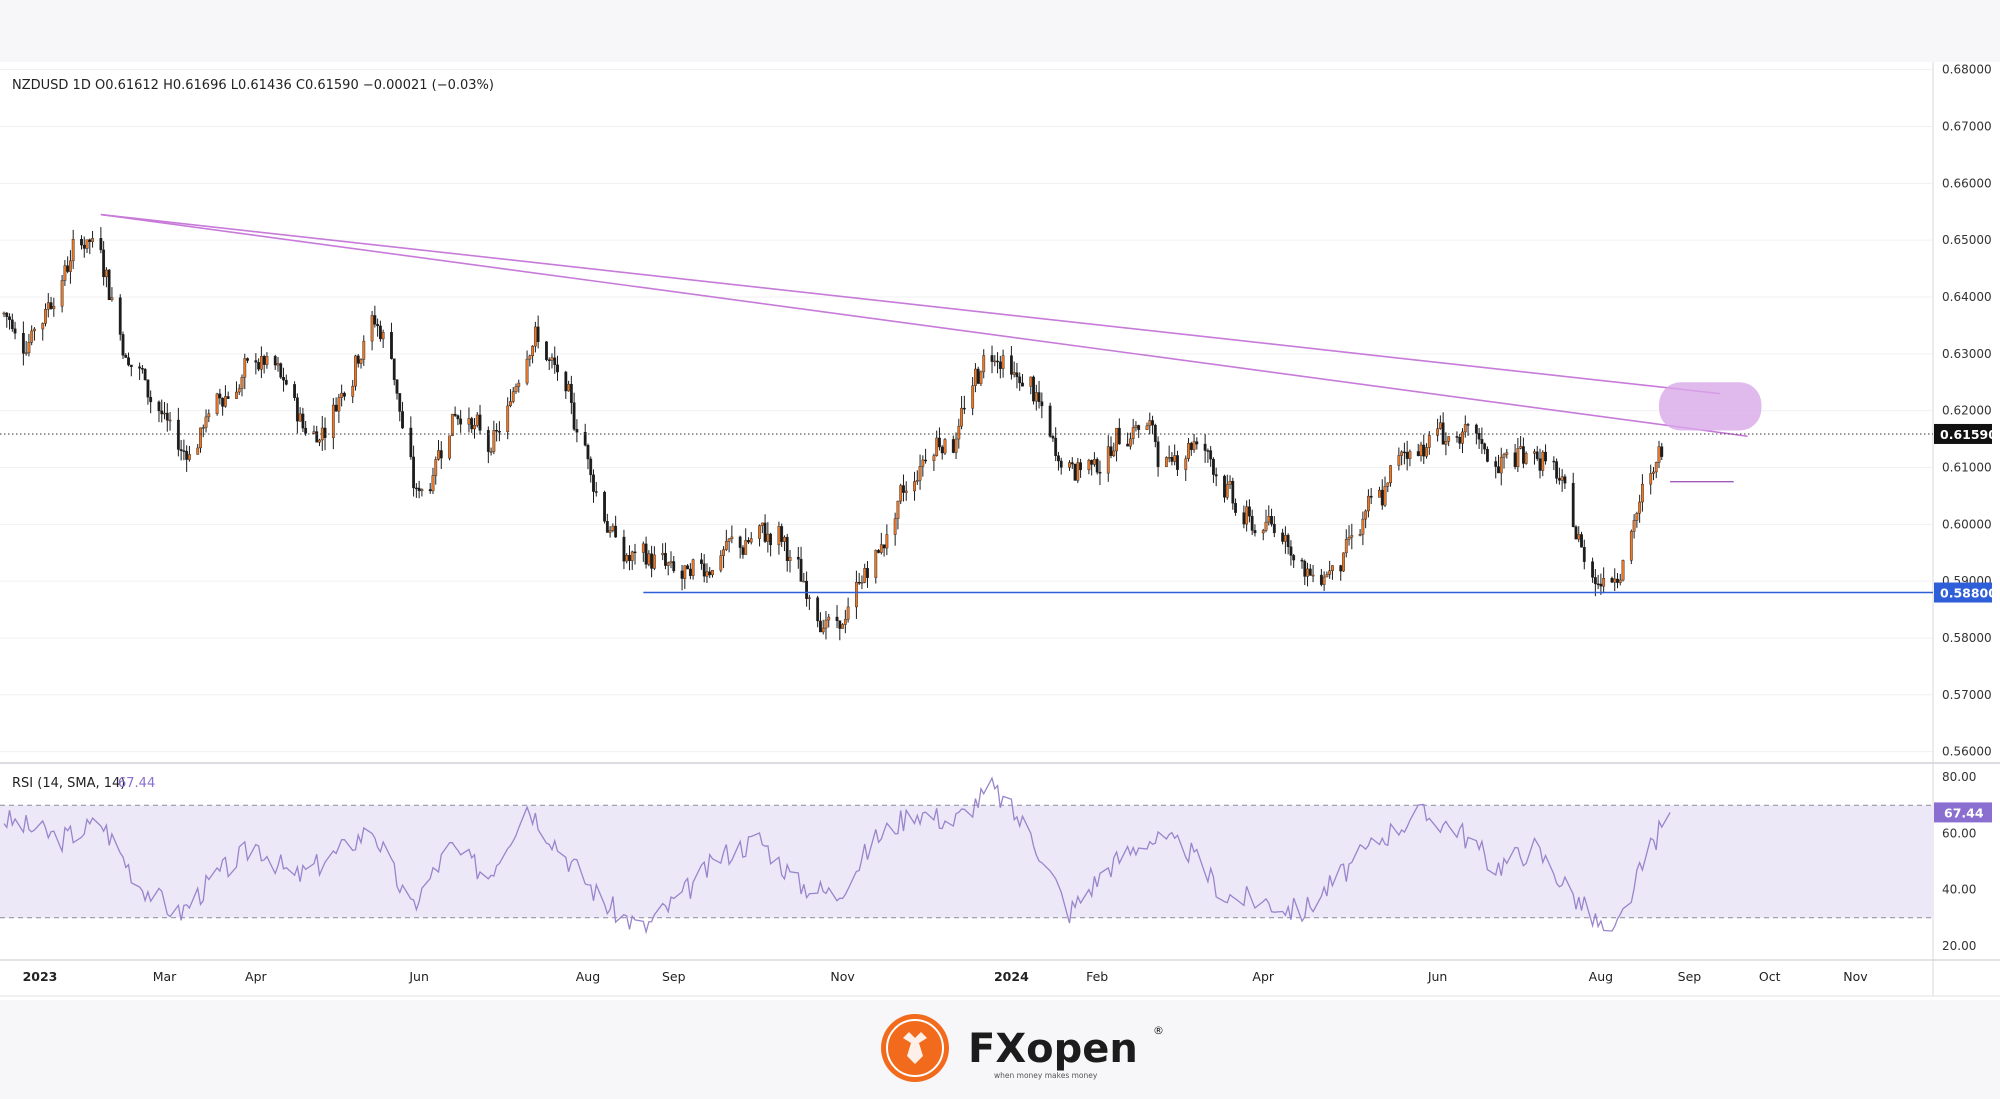  Describe the element at coordinates (1967, 752) in the screenshot. I see `price-tick-label: 0.56000` at that location.